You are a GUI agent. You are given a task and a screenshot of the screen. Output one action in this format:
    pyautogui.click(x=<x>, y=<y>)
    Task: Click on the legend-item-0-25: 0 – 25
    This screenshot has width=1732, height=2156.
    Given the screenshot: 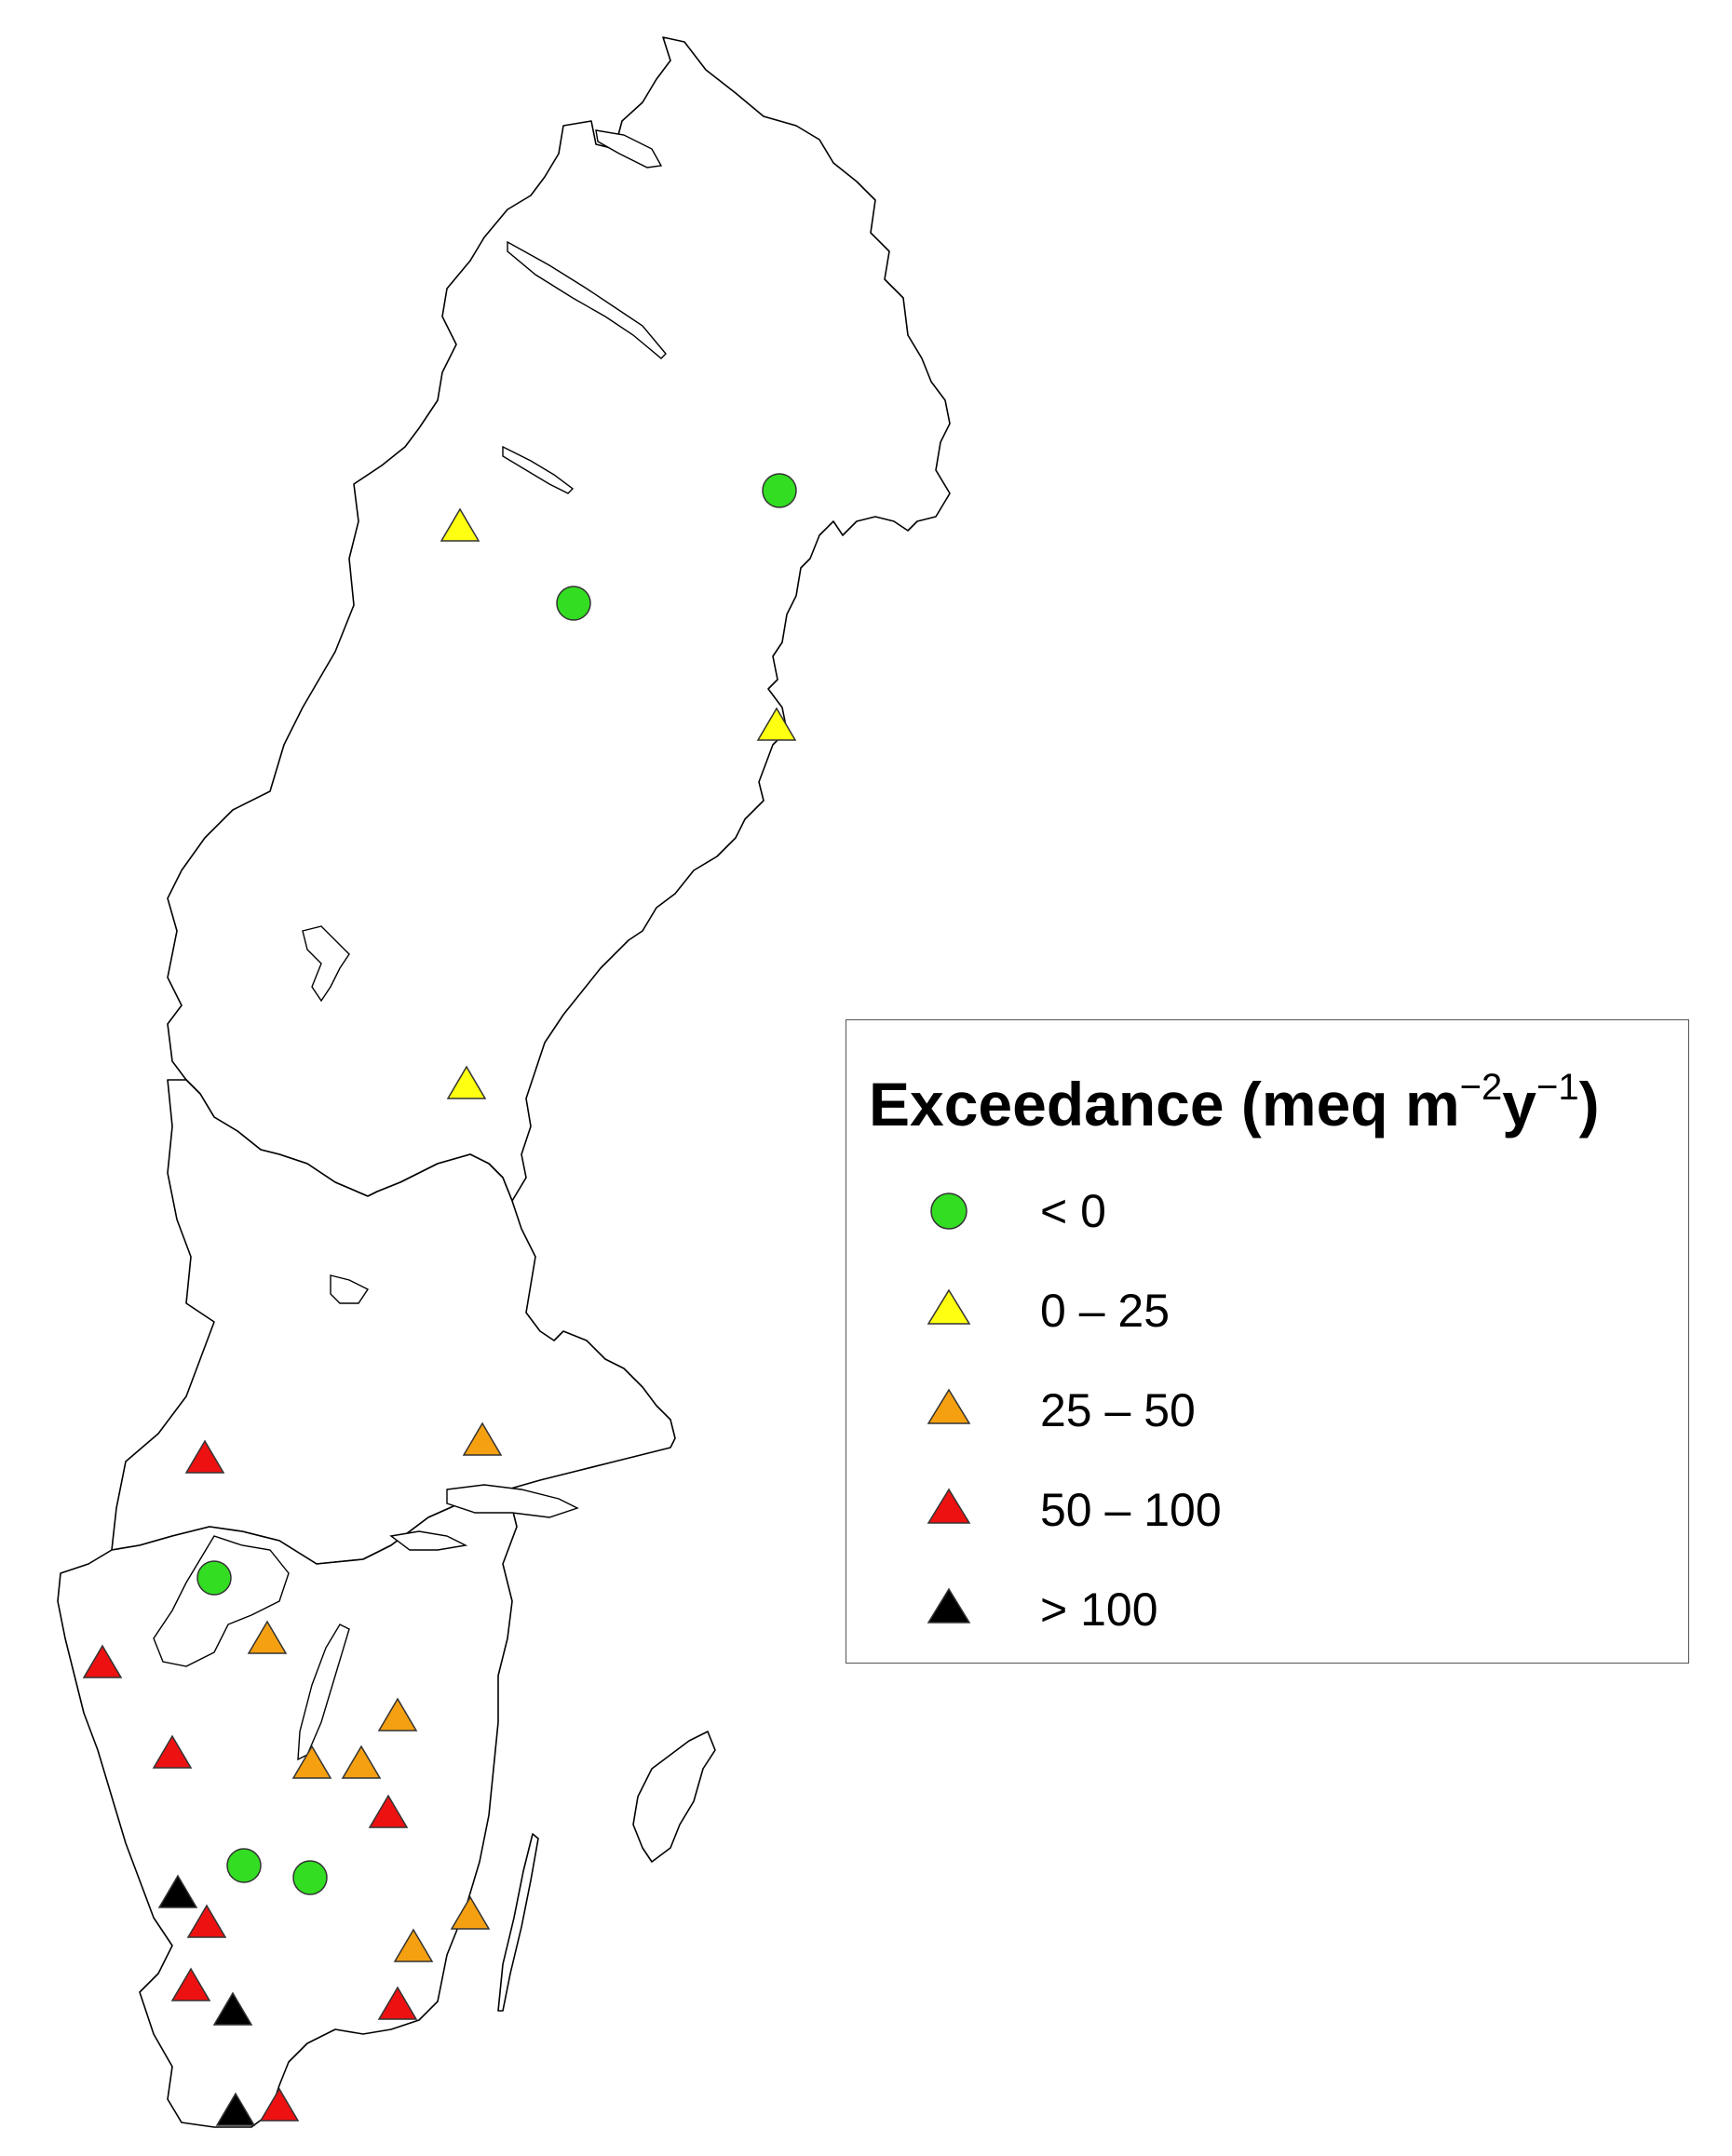 What is the action you would take?
    pyautogui.click(x=1267, y=1310)
    